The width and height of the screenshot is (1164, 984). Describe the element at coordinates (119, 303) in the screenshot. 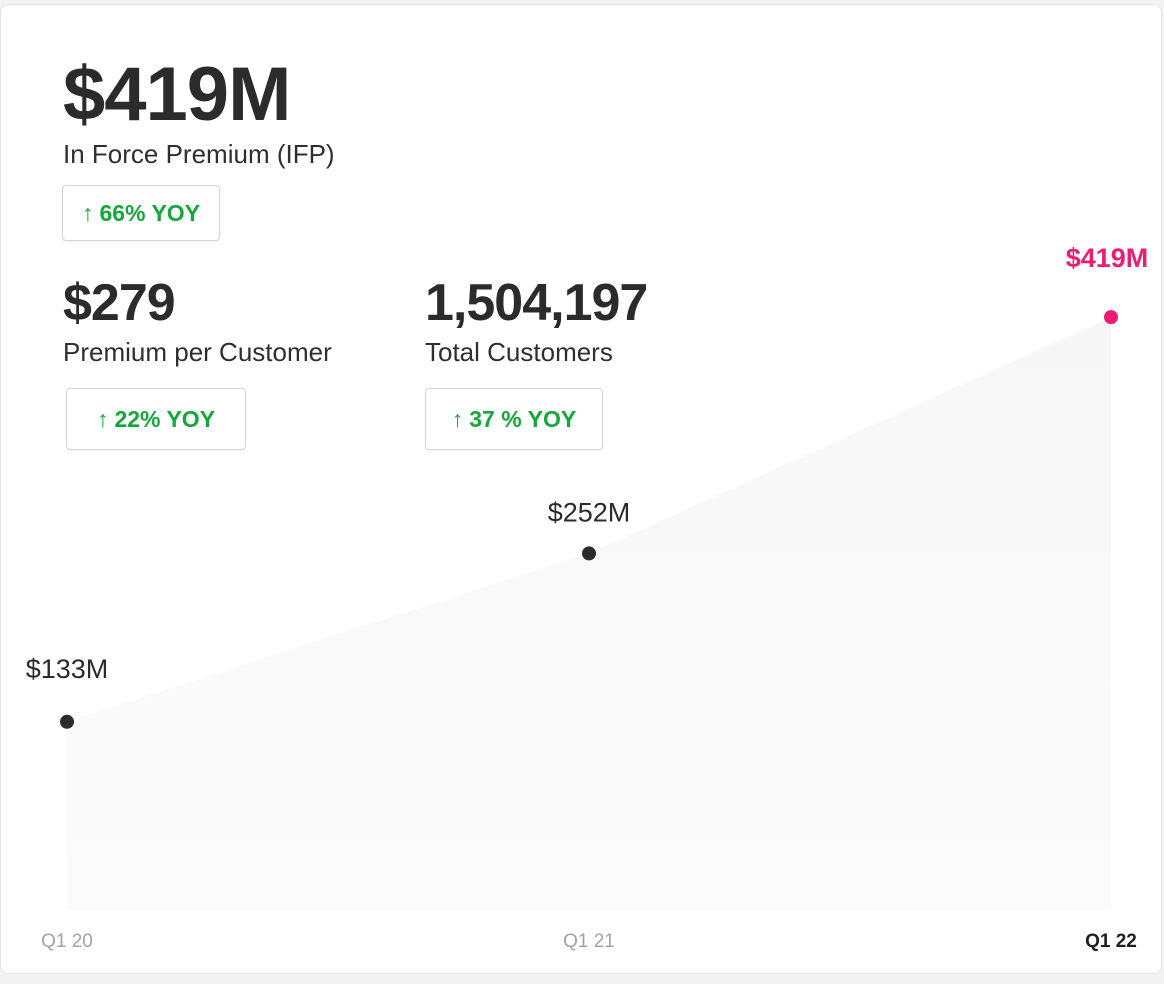

I see `premium-per-customer-value: $279` at that location.